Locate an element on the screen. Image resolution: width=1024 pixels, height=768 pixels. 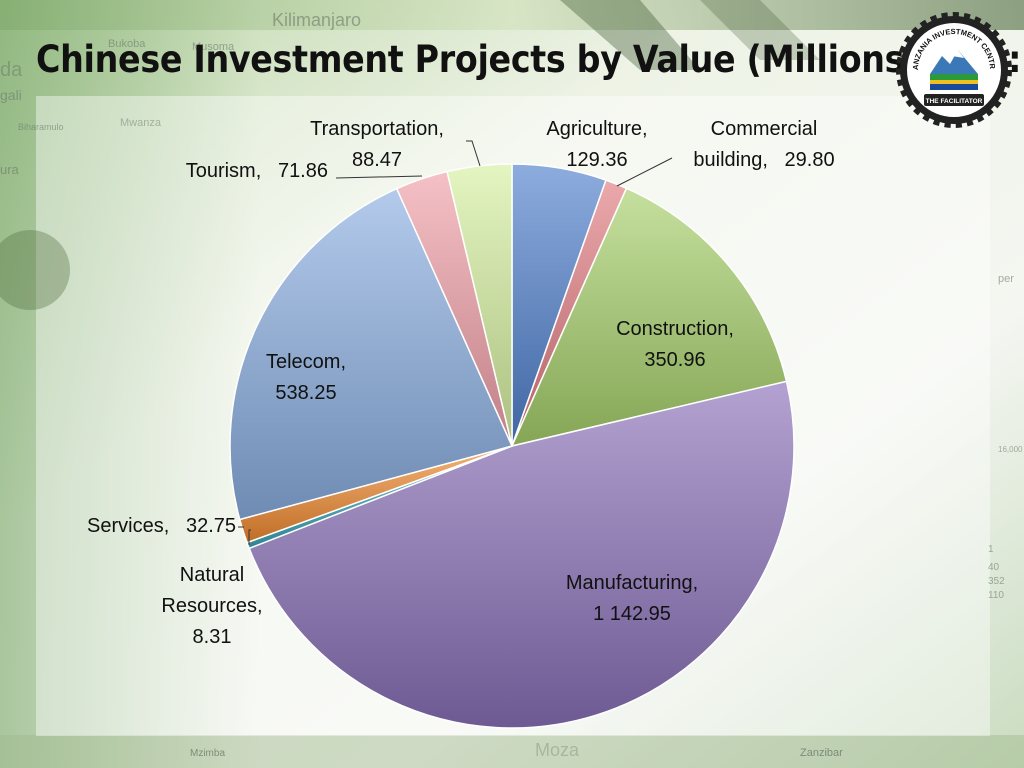
bg-label-352: 352 is located at coordinates (996, 581).